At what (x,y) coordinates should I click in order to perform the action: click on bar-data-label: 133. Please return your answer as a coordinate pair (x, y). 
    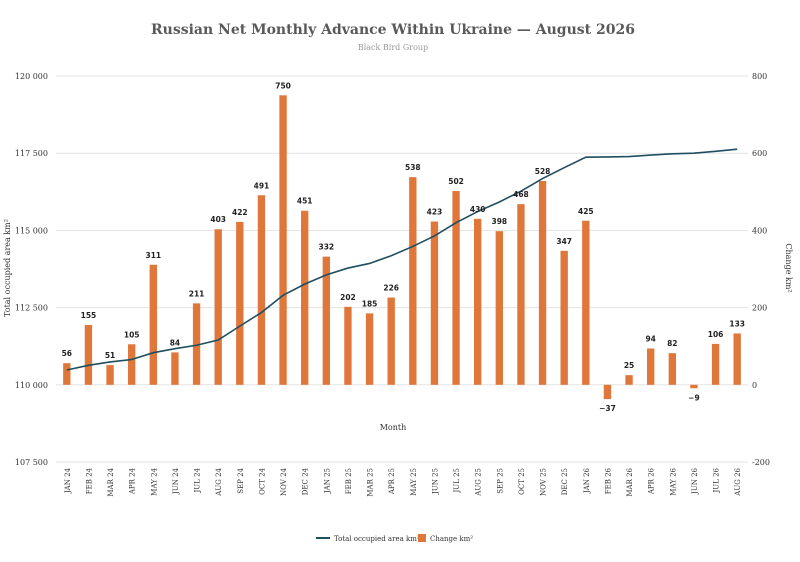
    Looking at the image, I should click on (737, 323).